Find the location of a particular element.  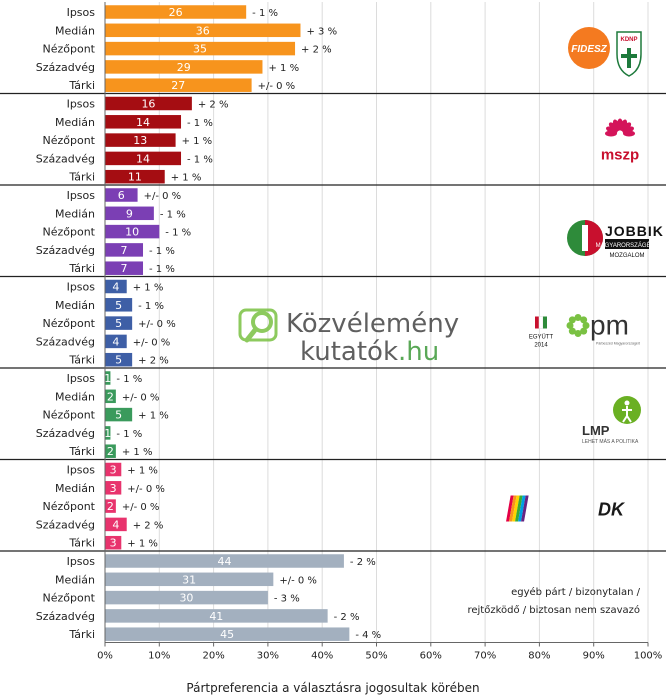

bar-value-label: 30 is located at coordinates (186, 598).